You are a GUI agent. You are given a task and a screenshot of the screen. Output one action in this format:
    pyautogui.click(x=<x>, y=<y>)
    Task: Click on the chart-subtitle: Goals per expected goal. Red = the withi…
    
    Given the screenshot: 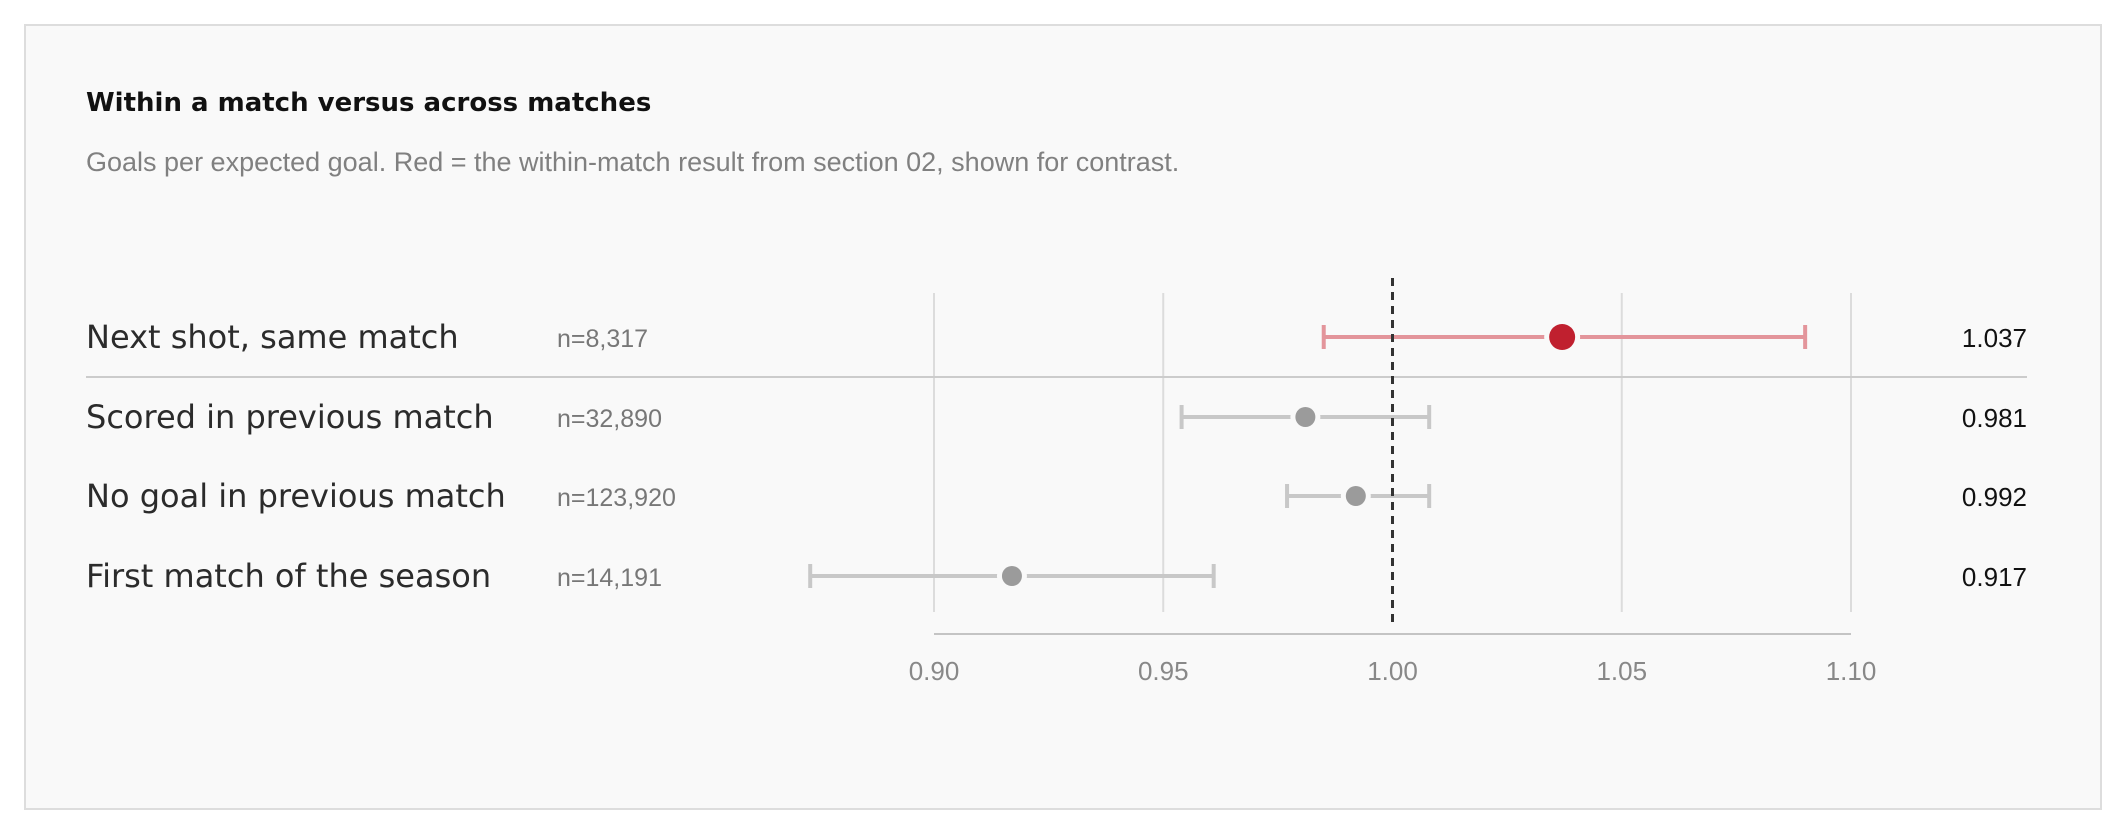 What is the action you would take?
    pyautogui.click(x=633, y=162)
    